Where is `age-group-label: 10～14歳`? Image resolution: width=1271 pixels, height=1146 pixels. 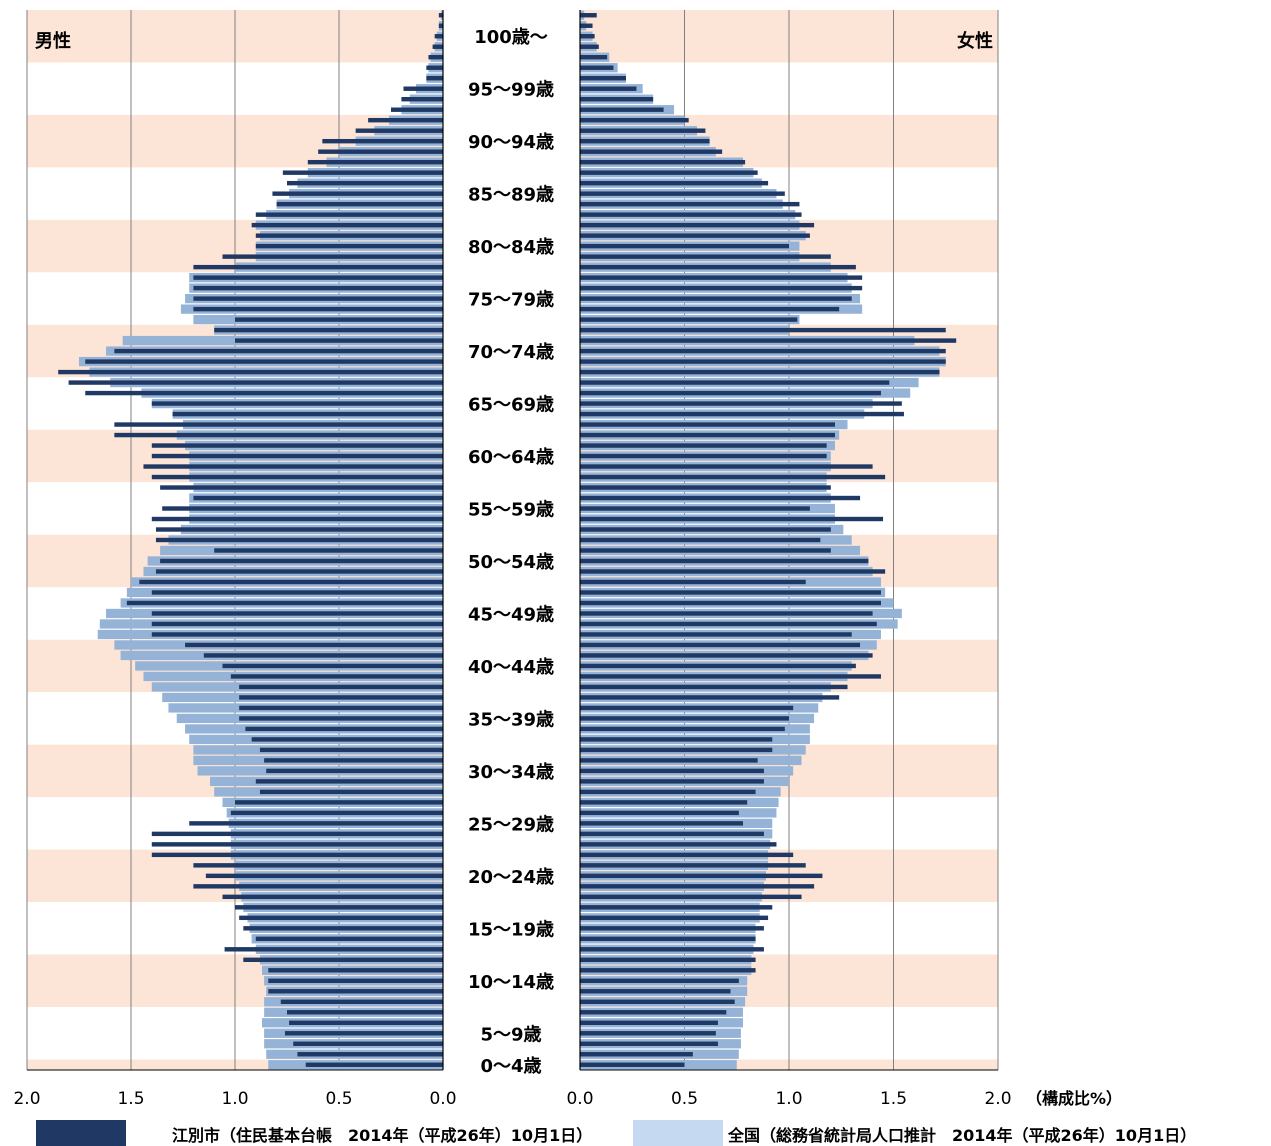
age-group-label: 10～14歳 is located at coordinates (511, 982).